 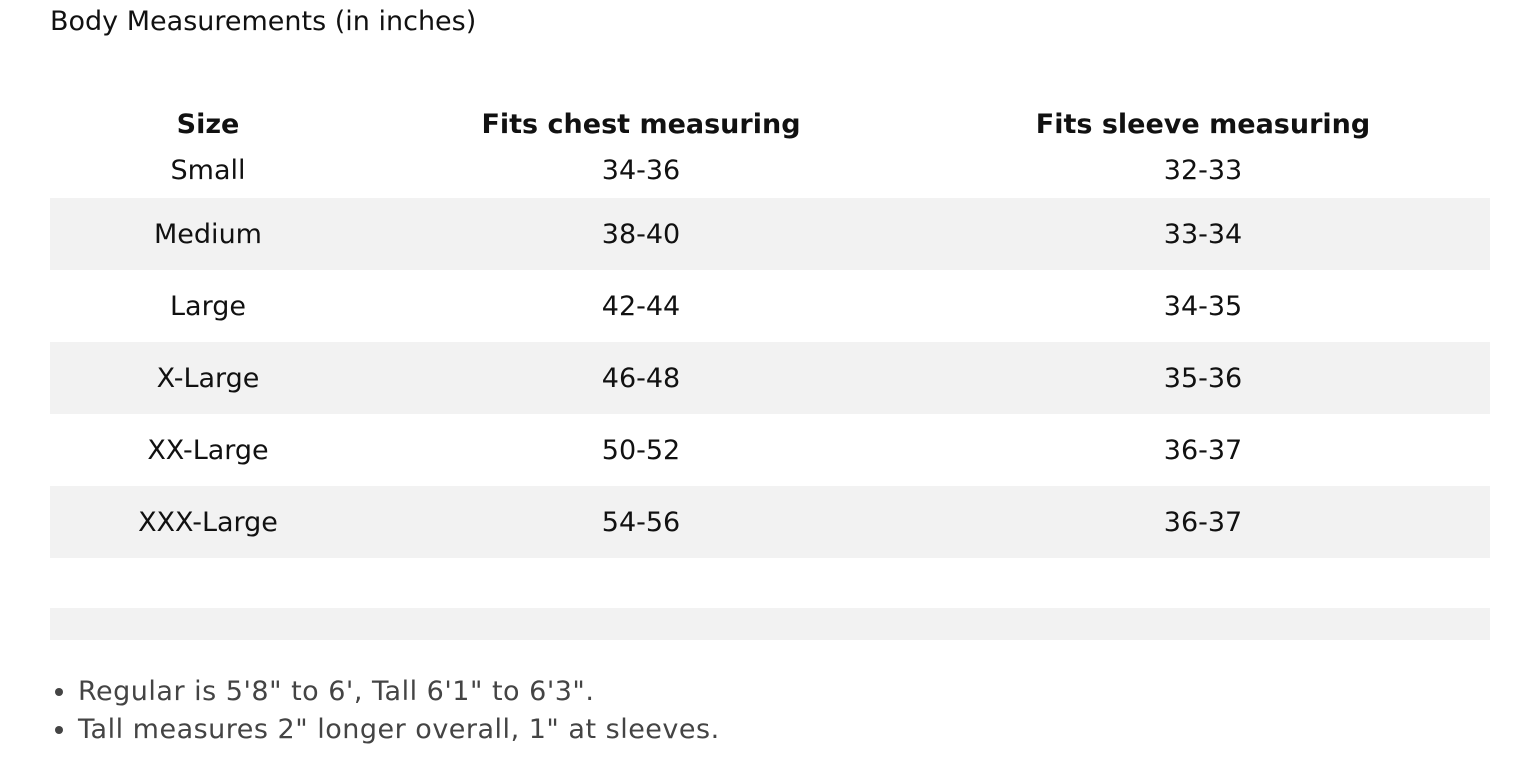 I want to click on cell: X-Large, so click(x=208, y=378).